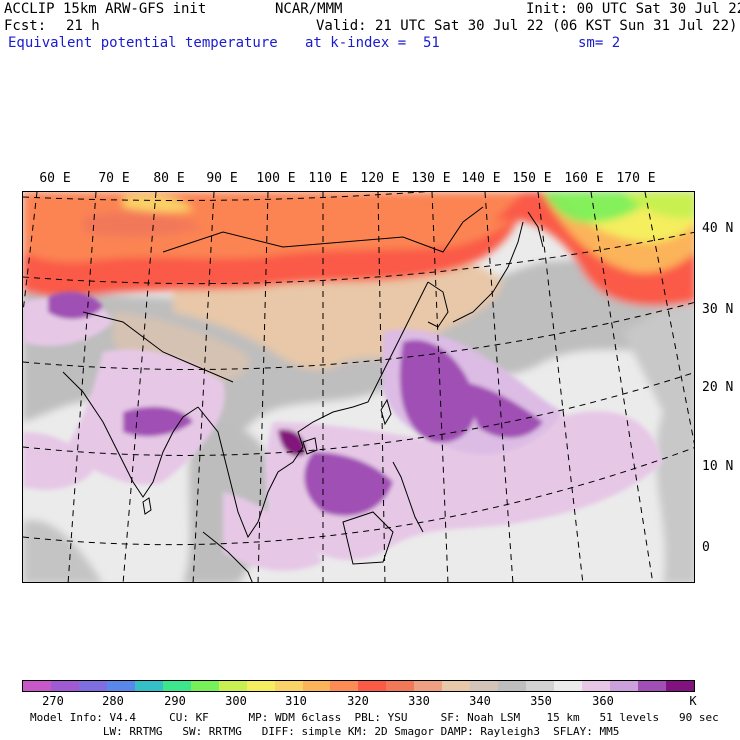  Describe the element at coordinates (348, 484) in the screenshot. I see `purple-scs-core` at that location.